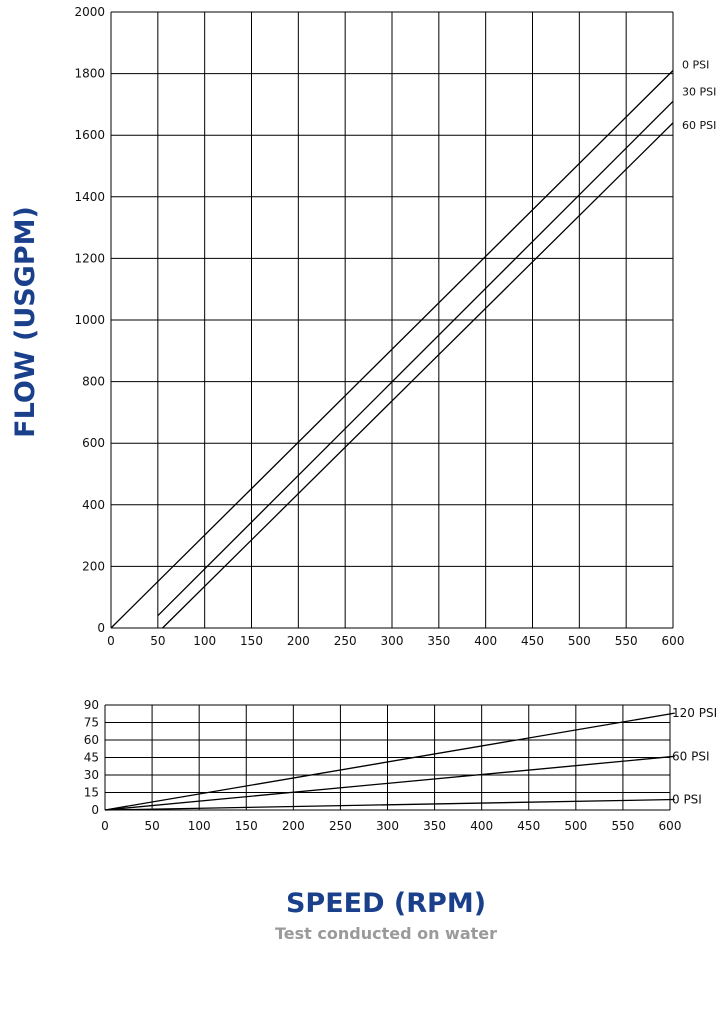 Image resolution: width=728 pixels, height=1015 pixels. I want to click on series-label: 30 PSI, so click(699, 91).